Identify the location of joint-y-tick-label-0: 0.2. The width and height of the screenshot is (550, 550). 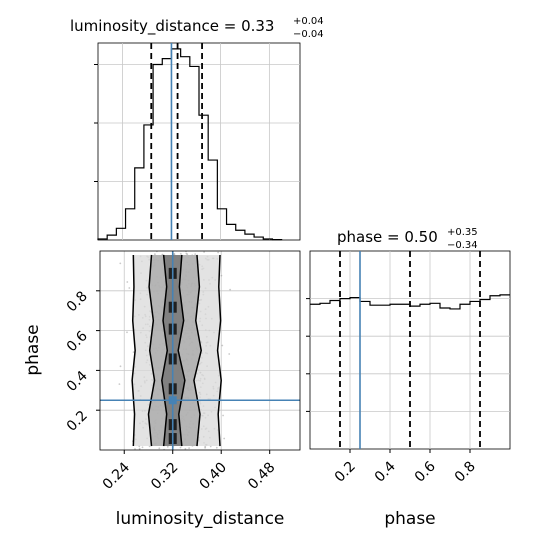
(77, 421).